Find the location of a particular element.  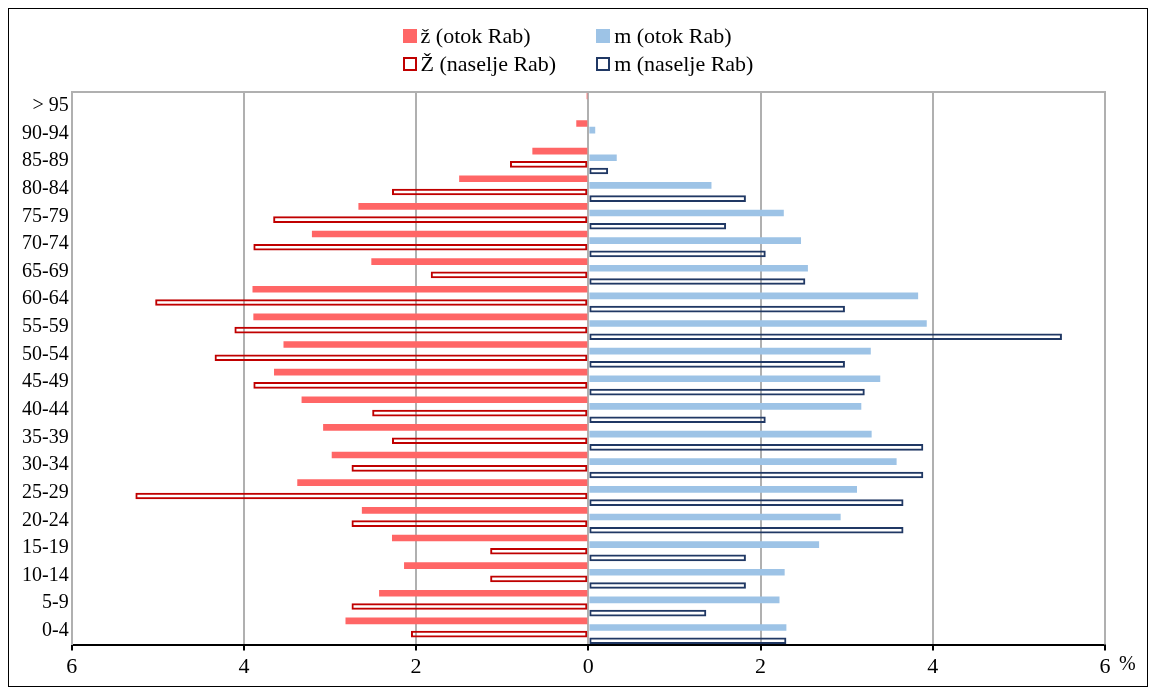

y-tick-label: > 95 is located at coordinates (50, 104).